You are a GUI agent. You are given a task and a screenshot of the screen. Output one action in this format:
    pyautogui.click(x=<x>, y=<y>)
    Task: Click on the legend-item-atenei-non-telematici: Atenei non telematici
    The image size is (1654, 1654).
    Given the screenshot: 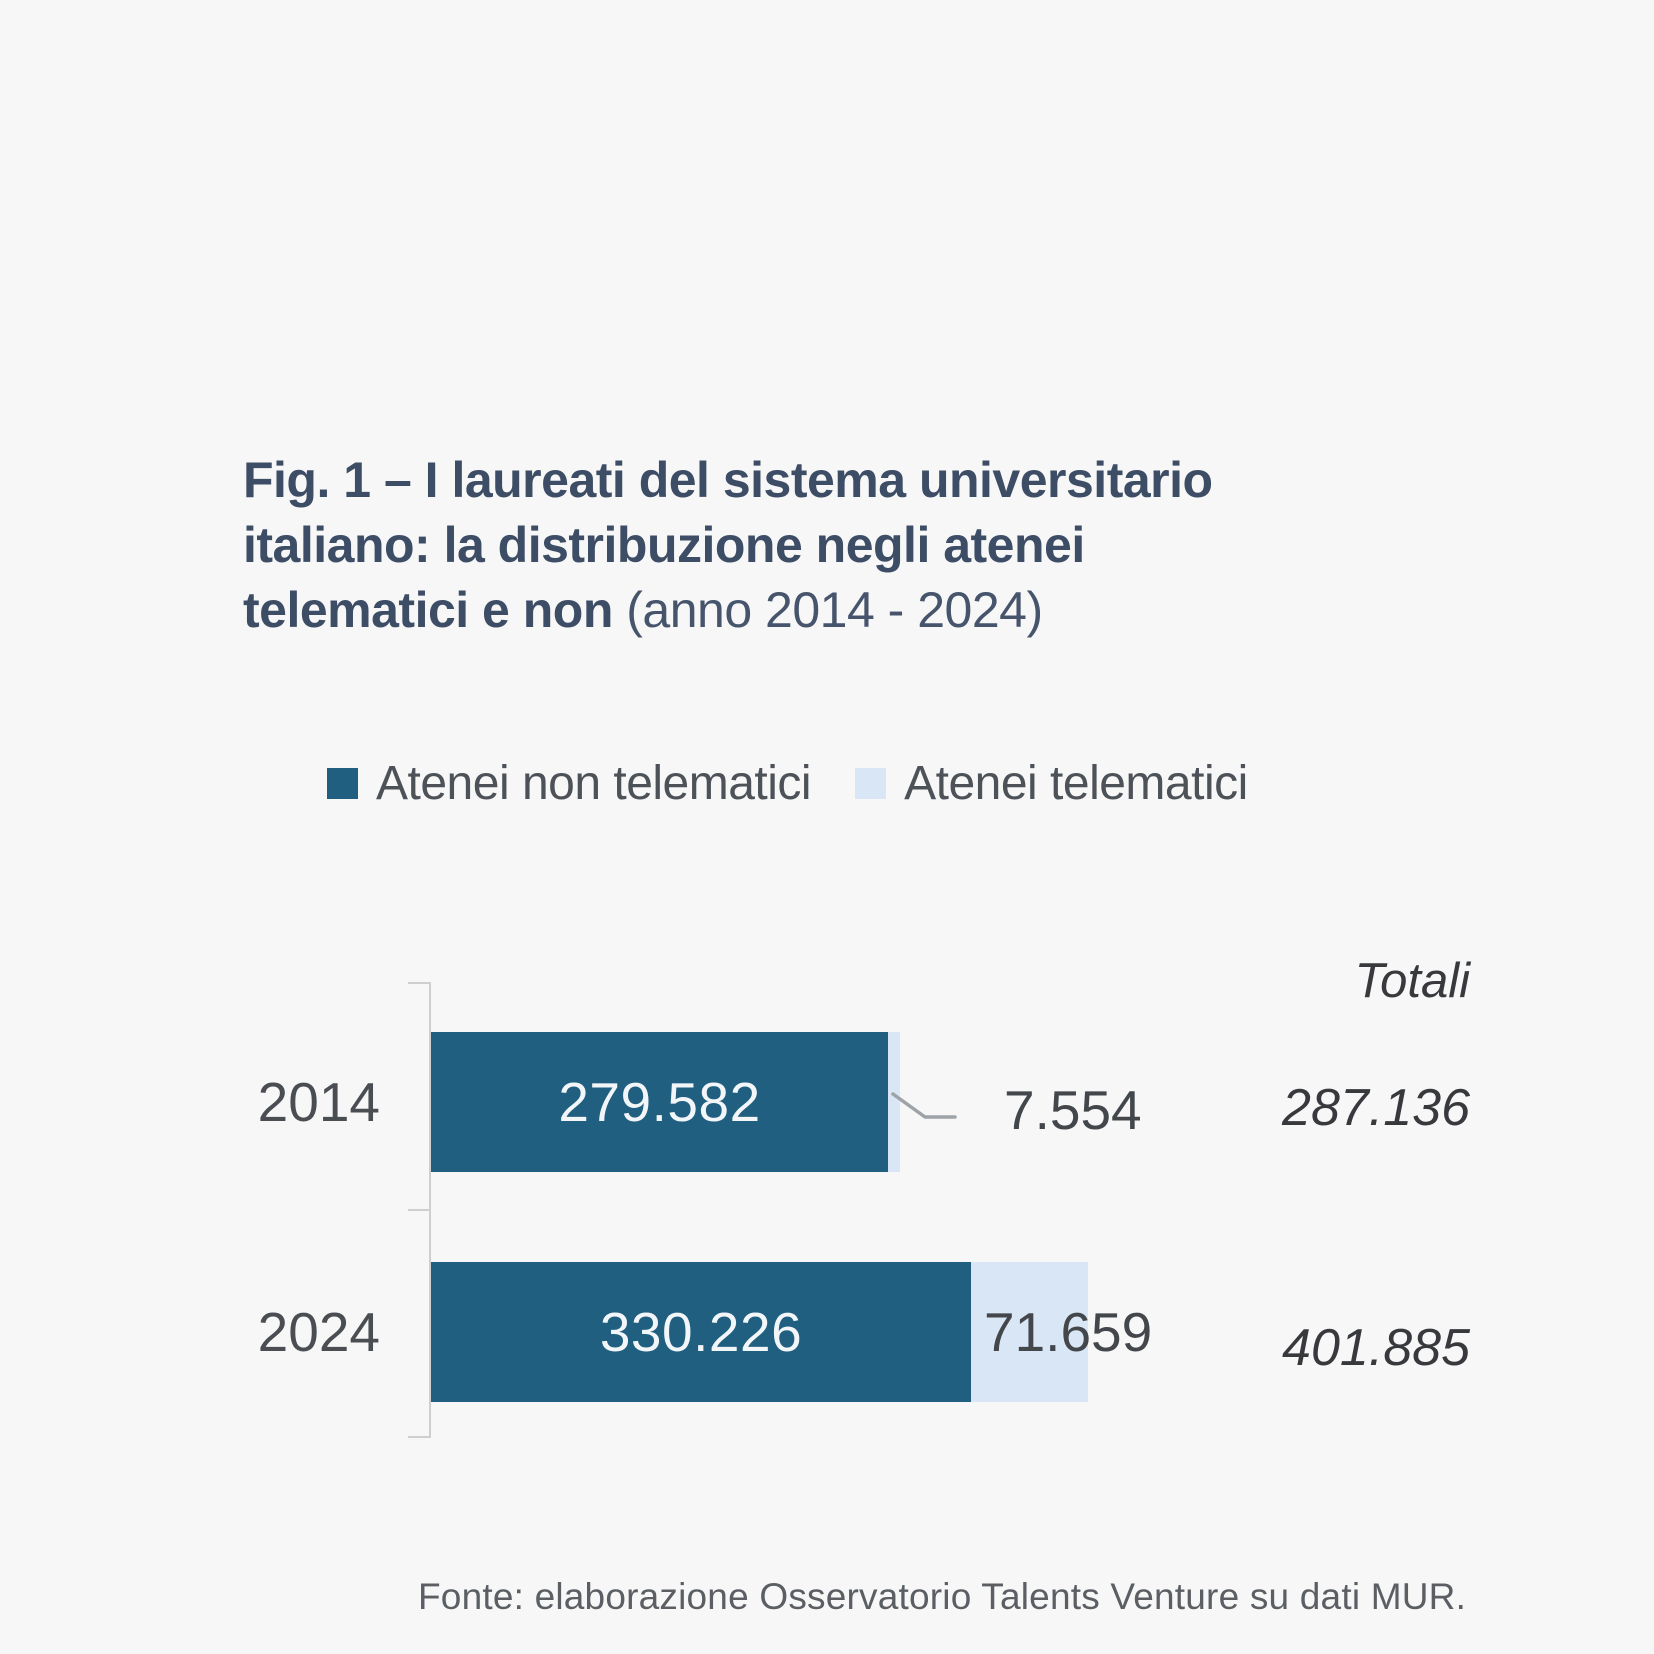 What is the action you would take?
    pyautogui.click(x=569, y=783)
    